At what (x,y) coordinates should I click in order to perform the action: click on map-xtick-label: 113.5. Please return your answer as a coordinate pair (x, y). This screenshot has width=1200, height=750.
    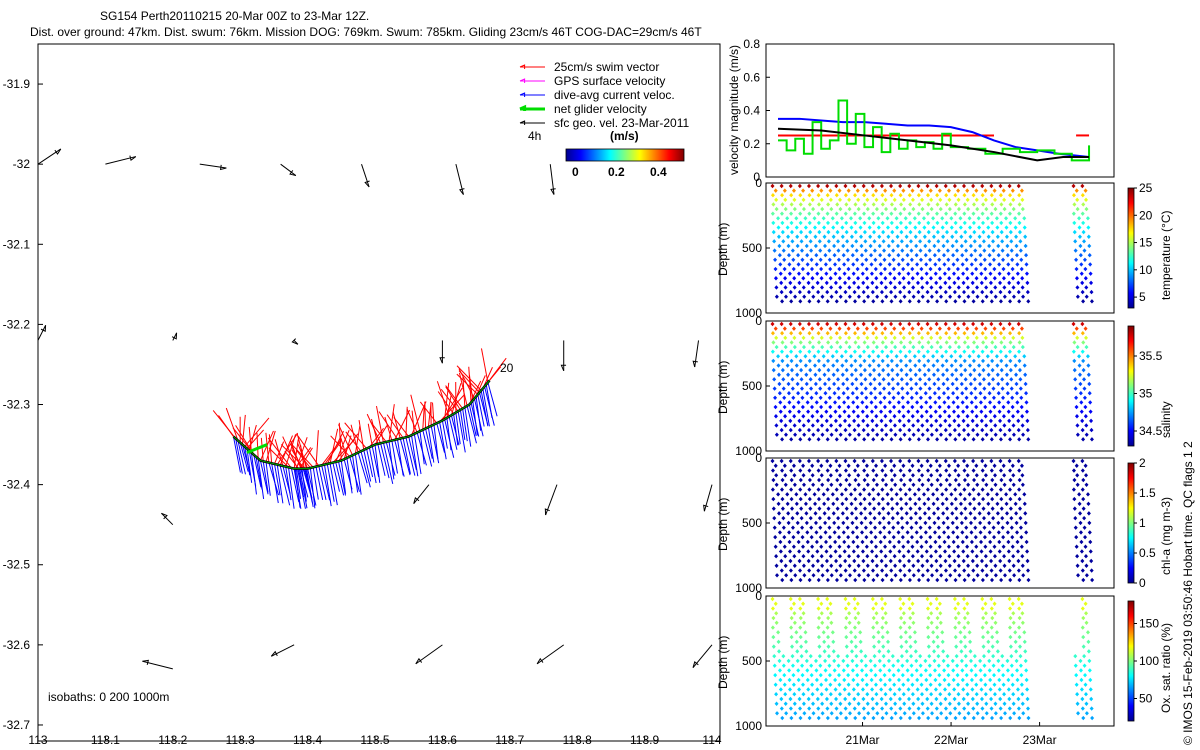
    Looking at the image, I should click on (374, 740).